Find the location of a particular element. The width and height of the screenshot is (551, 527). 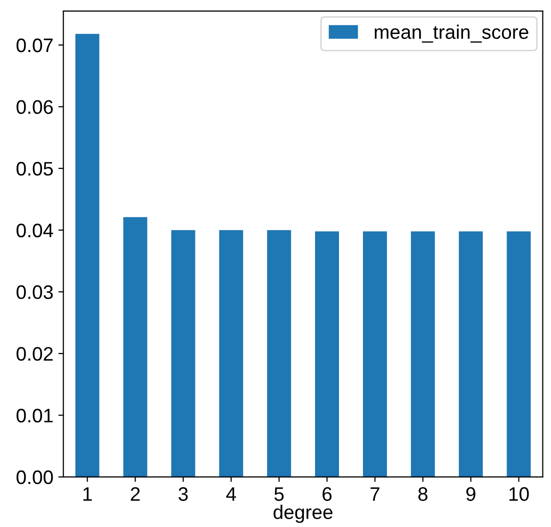

x-tick-label: 6 is located at coordinates (327, 494).